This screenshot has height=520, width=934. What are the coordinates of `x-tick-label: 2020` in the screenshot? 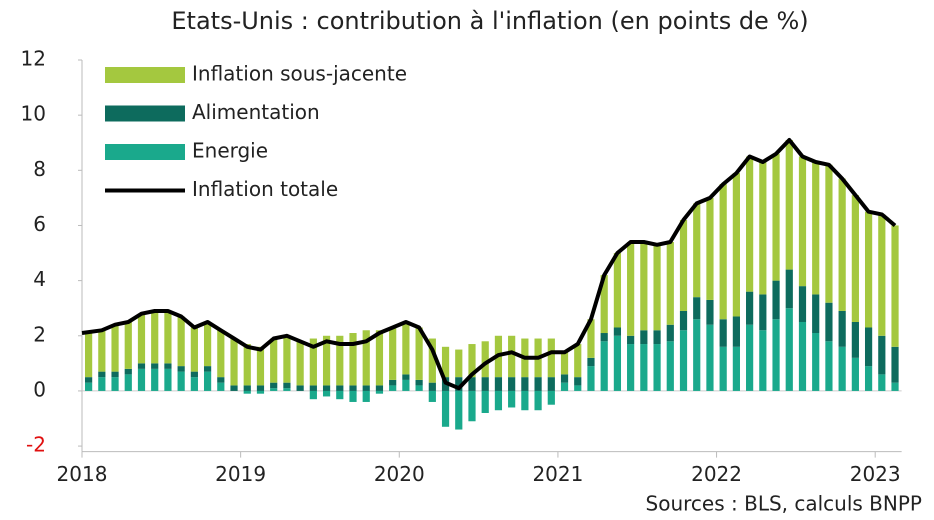 It's located at (399, 474).